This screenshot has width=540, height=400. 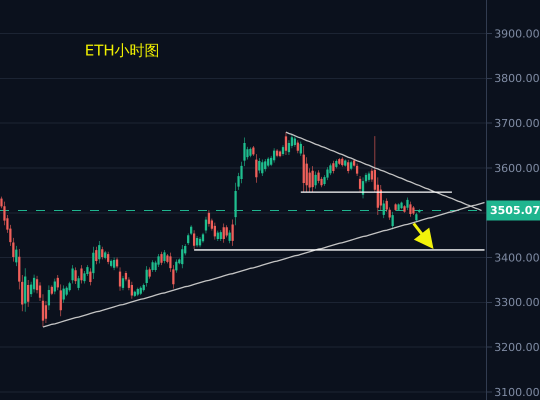 What do you see at coordinates (517, 347) in the screenshot?
I see `y-tick-label: 3200.00` at bounding box center [517, 347].